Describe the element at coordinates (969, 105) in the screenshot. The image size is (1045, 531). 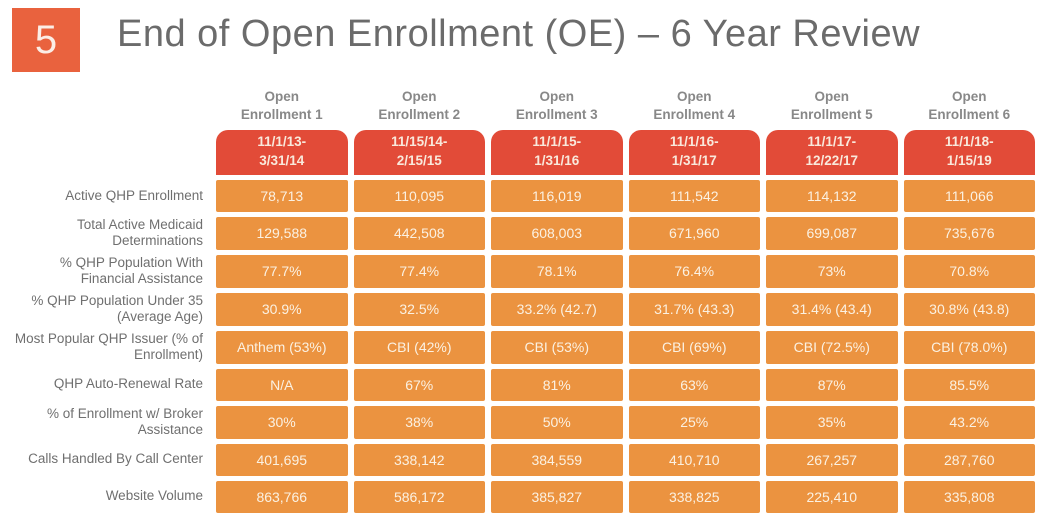
I see `column-header-oe6: Open Enrollment 6` at that location.